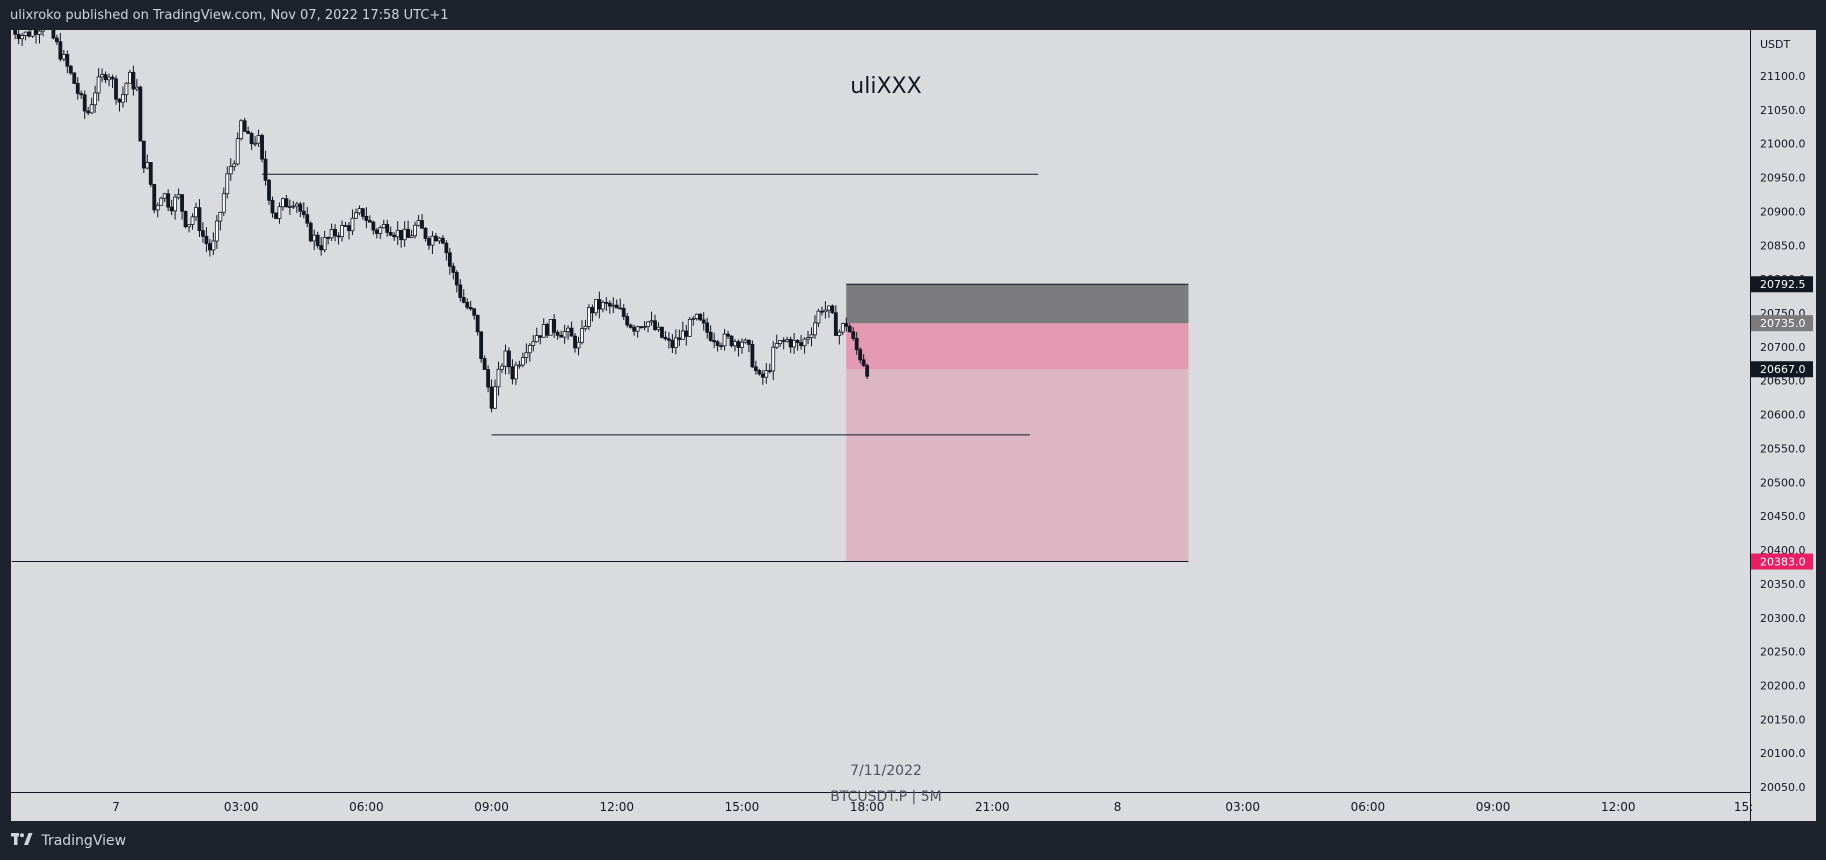 This screenshot has width=1826, height=860. I want to click on price-axis-tick-label: 20700.0, so click(1783, 347).